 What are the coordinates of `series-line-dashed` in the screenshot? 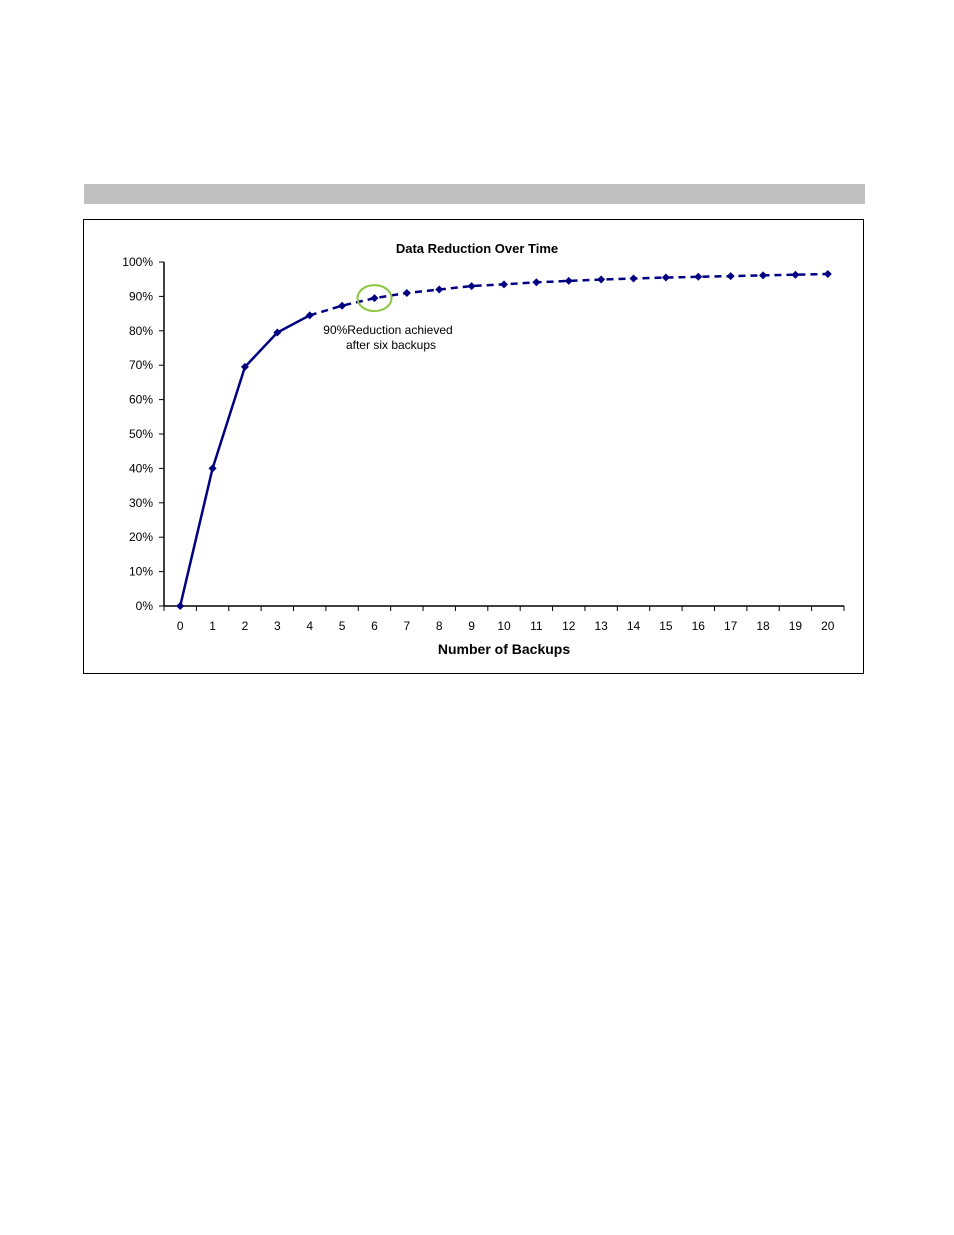 It's located at (568, 294).